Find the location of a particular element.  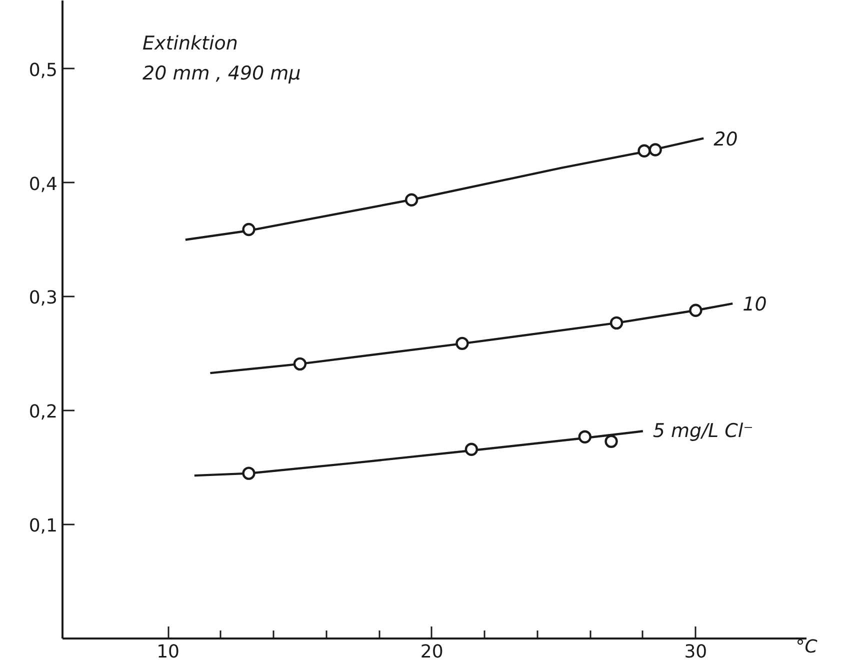

x-tick-label: 30 is located at coordinates (696, 651).